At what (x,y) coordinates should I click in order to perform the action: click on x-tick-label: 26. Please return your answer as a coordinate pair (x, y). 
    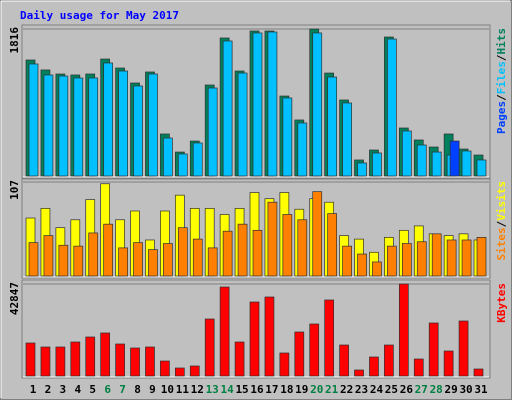
    Looking at the image, I should click on (407, 389).